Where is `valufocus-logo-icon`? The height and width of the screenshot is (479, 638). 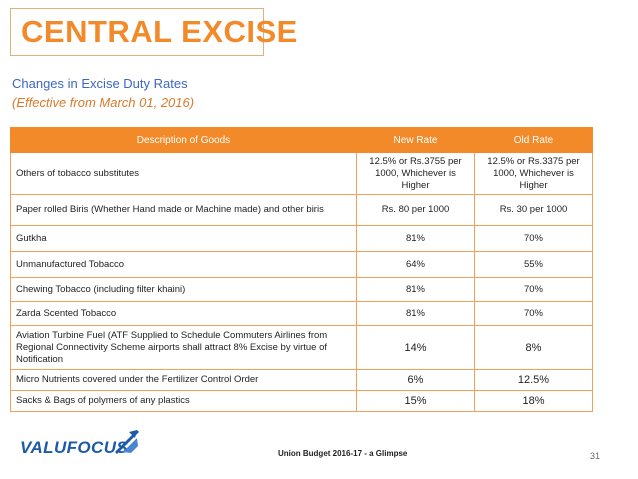
valufocus-logo-icon is located at coordinates (127, 442).